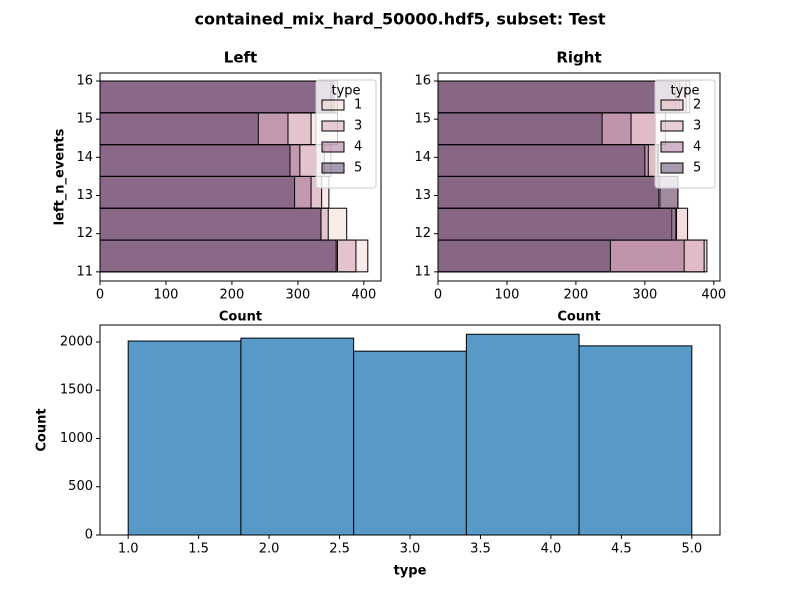  I want to click on x-axis-label: type, so click(410, 571).